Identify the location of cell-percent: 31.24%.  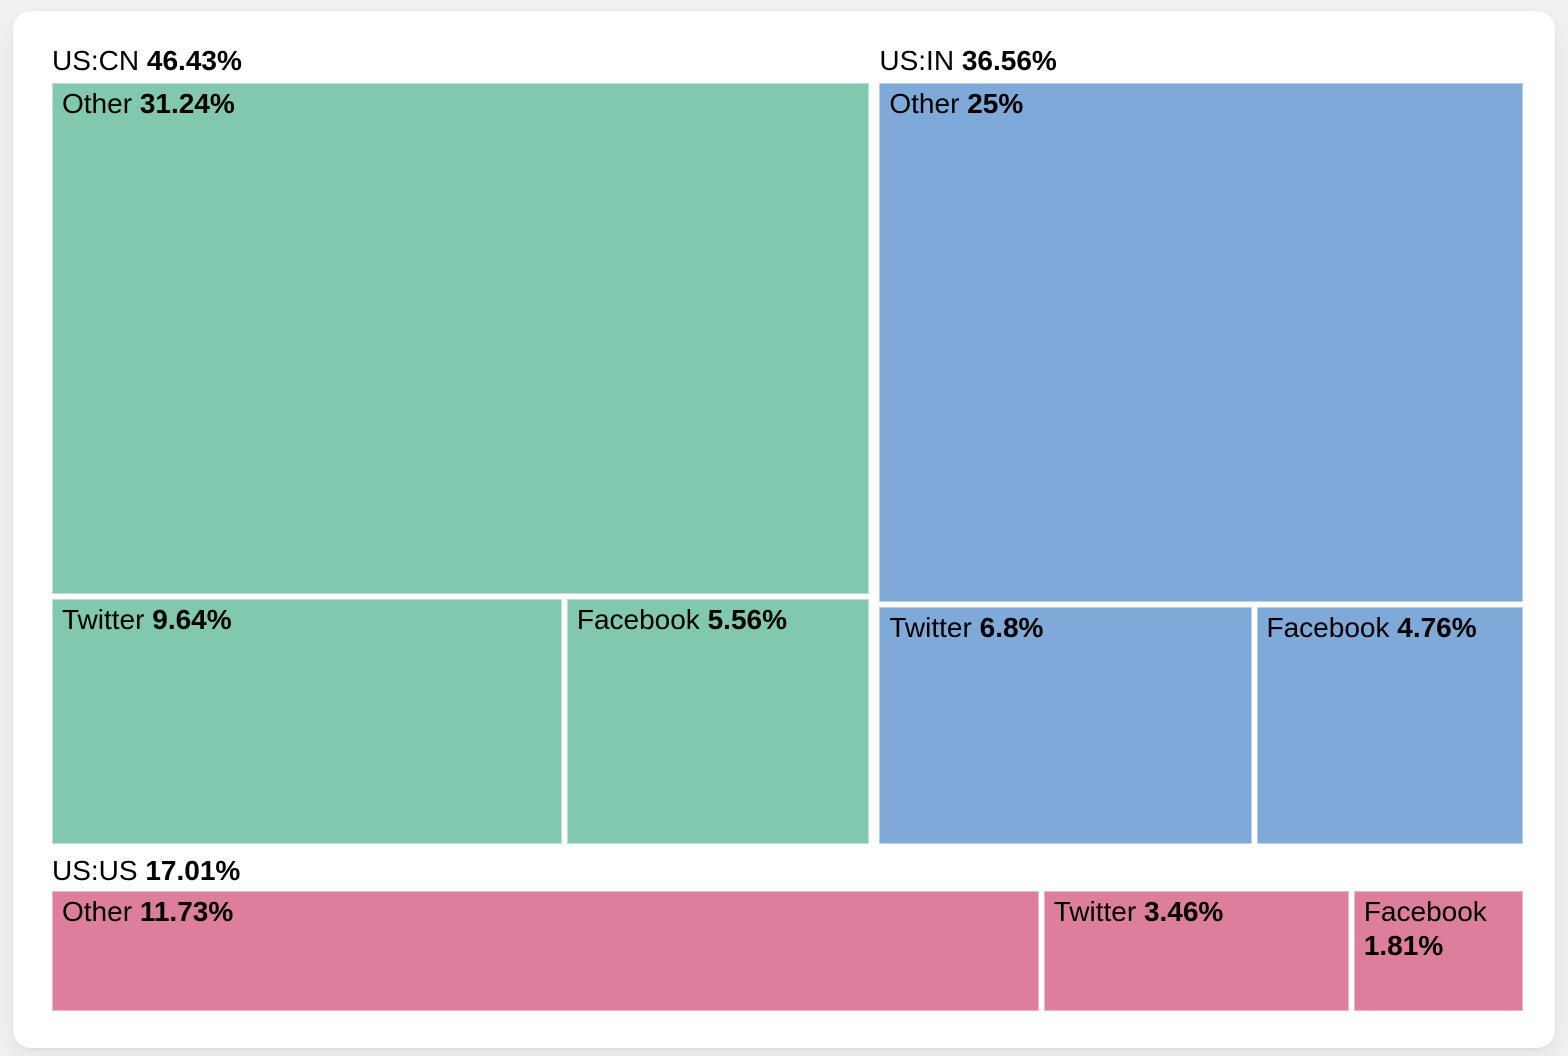
(187, 103).